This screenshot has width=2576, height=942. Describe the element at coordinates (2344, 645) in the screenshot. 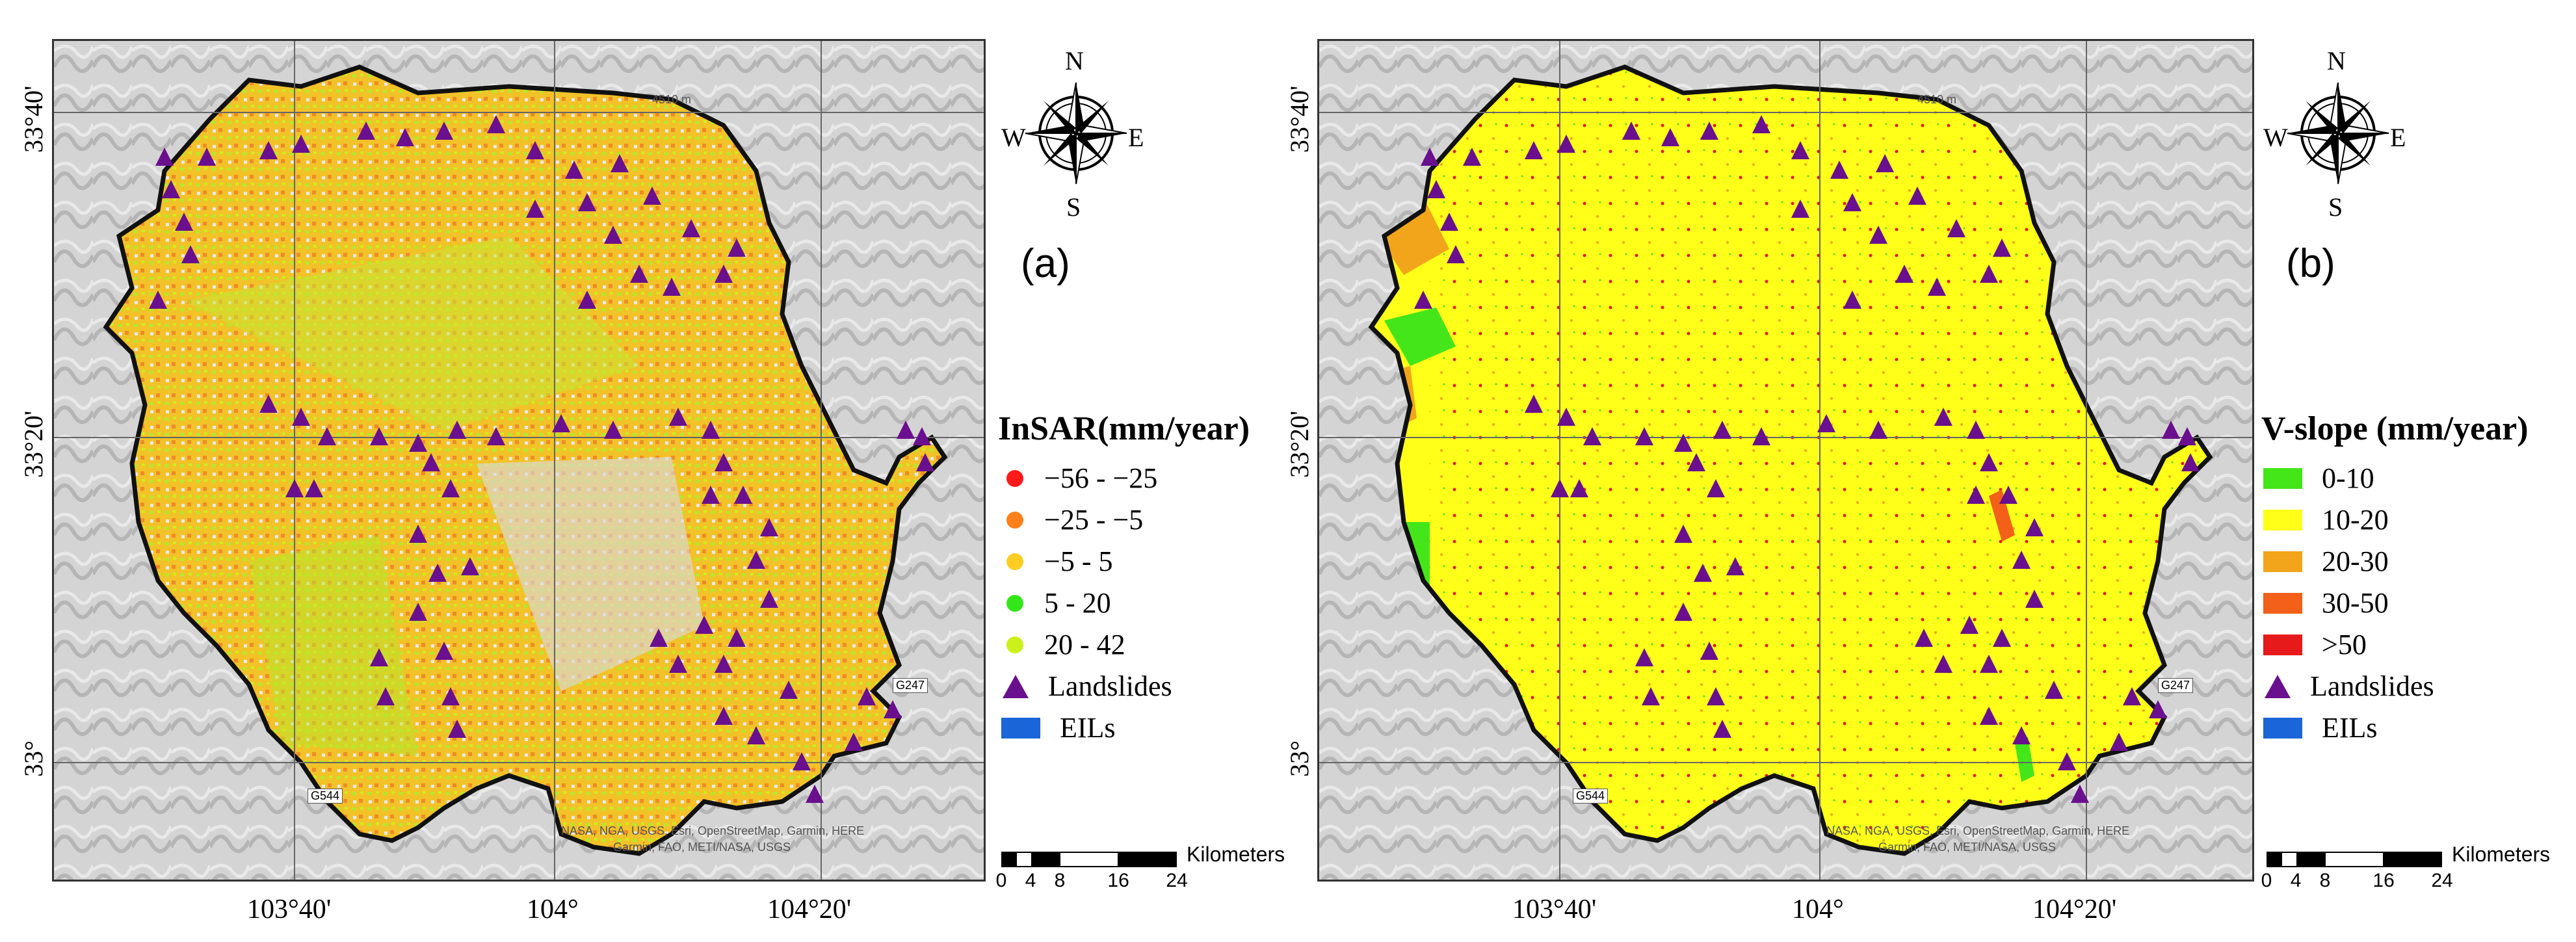

I see `legend-label: >50` at that location.